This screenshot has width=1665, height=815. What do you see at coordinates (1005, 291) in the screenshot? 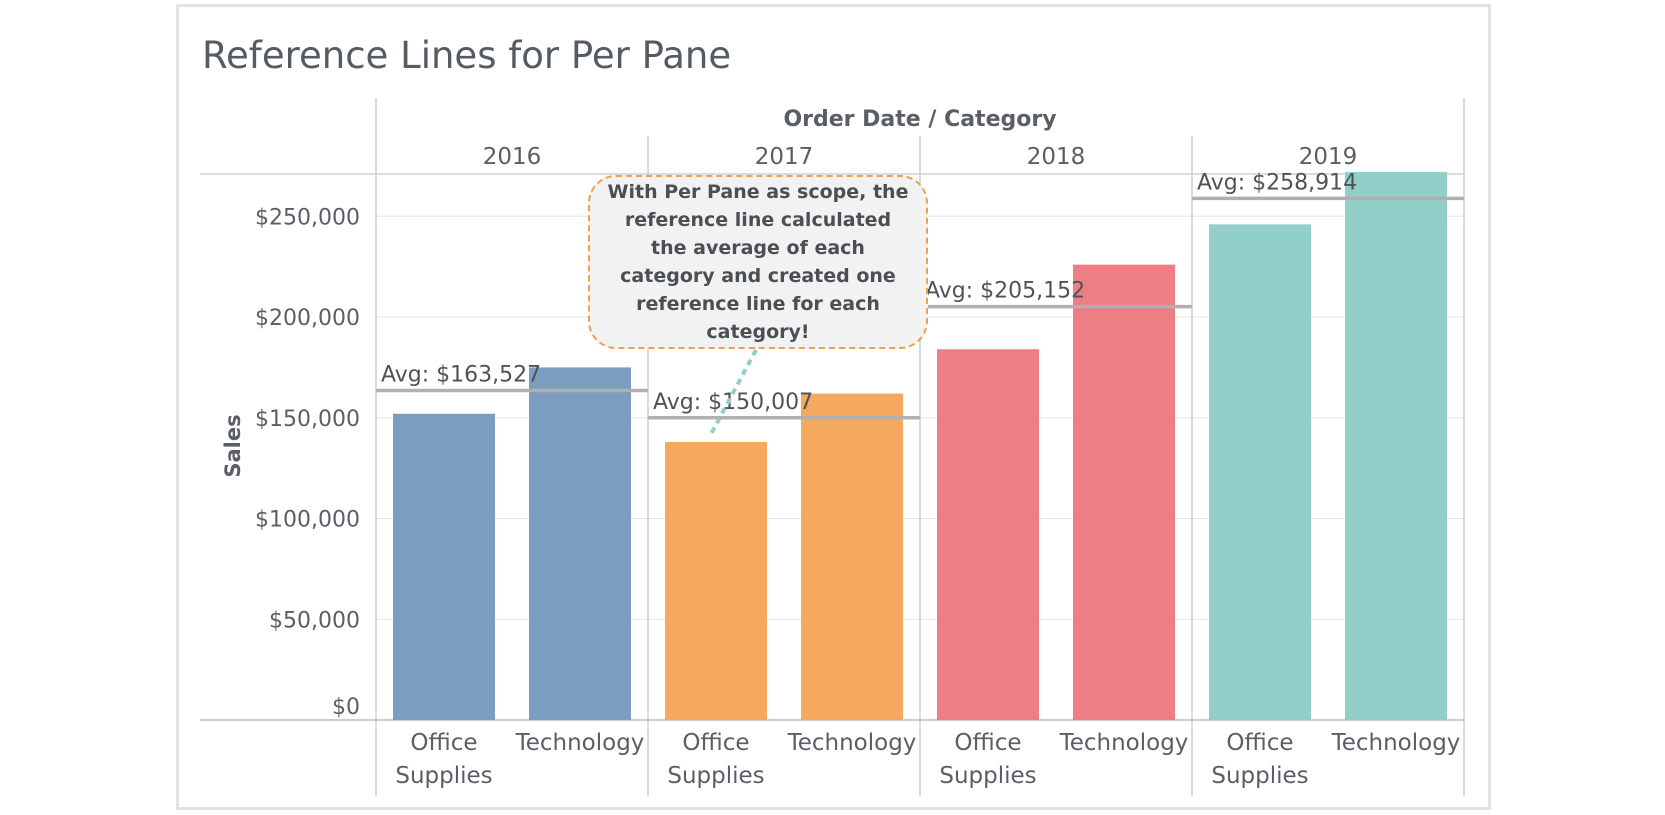
I see `reference-line-label: Avg: $205,152` at bounding box center [1005, 291].